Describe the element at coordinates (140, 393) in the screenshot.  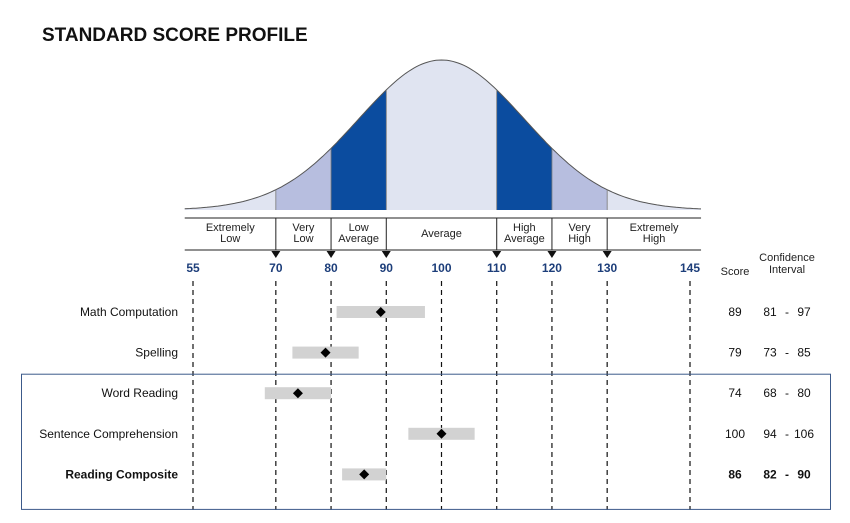
I see `row-name: Word Reading` at that location.